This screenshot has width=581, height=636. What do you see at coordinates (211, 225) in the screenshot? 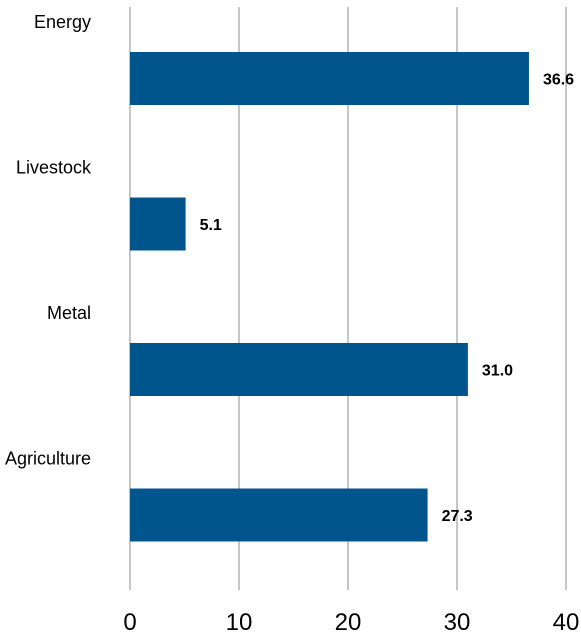
I see `value-label-livestock: 5.1` at bounding box center [211, 225].